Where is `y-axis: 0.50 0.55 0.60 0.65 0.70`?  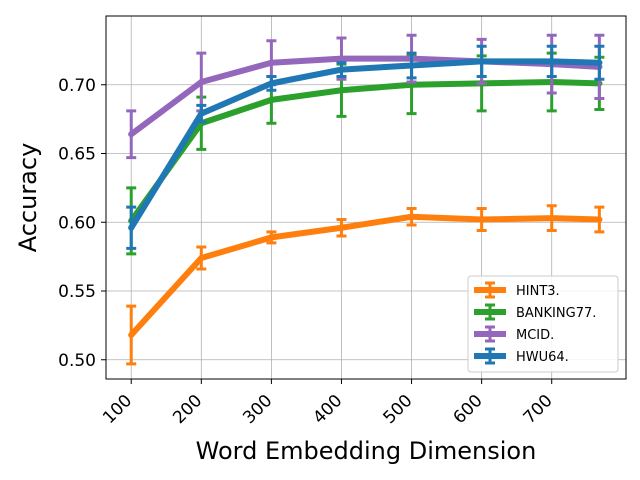 y-axis: 0.50 0.55 0.60 0.65 0.70 is located at coordinates (82, 223).